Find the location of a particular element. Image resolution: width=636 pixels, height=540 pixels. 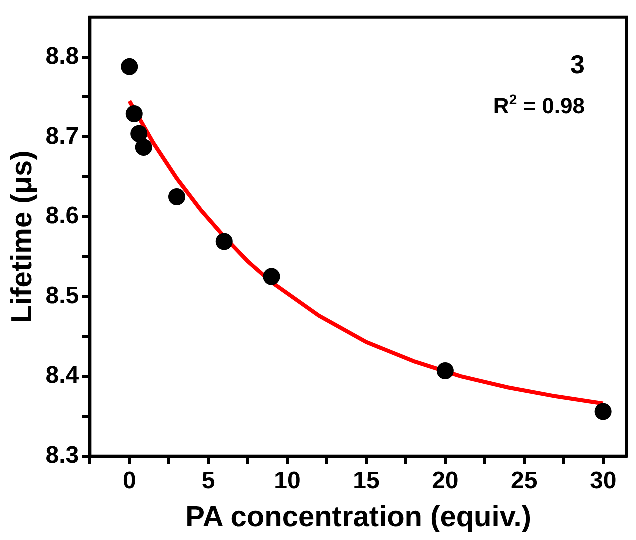

x-tick-label: 25 is located at coordinates (524, 480).